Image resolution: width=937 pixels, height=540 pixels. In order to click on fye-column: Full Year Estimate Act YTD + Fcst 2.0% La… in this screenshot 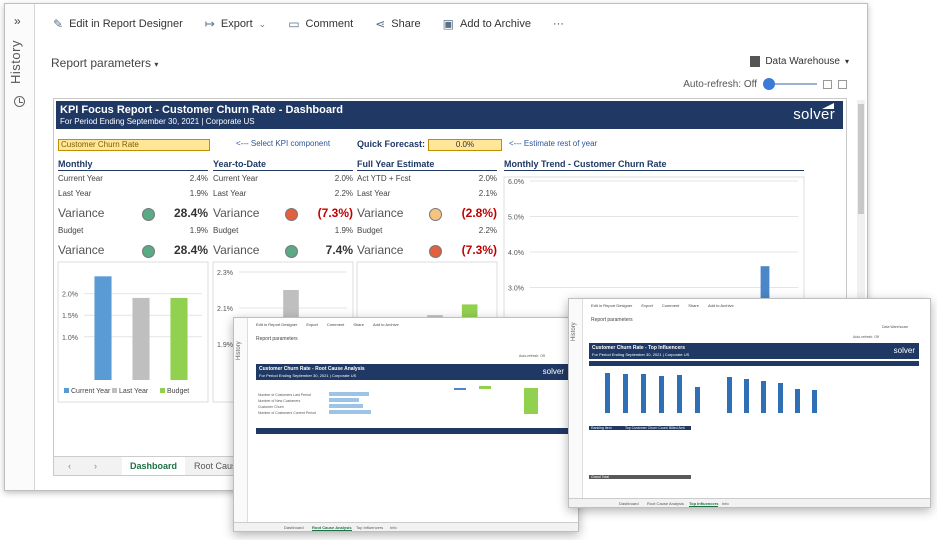, I will do `click(427, 209)`.